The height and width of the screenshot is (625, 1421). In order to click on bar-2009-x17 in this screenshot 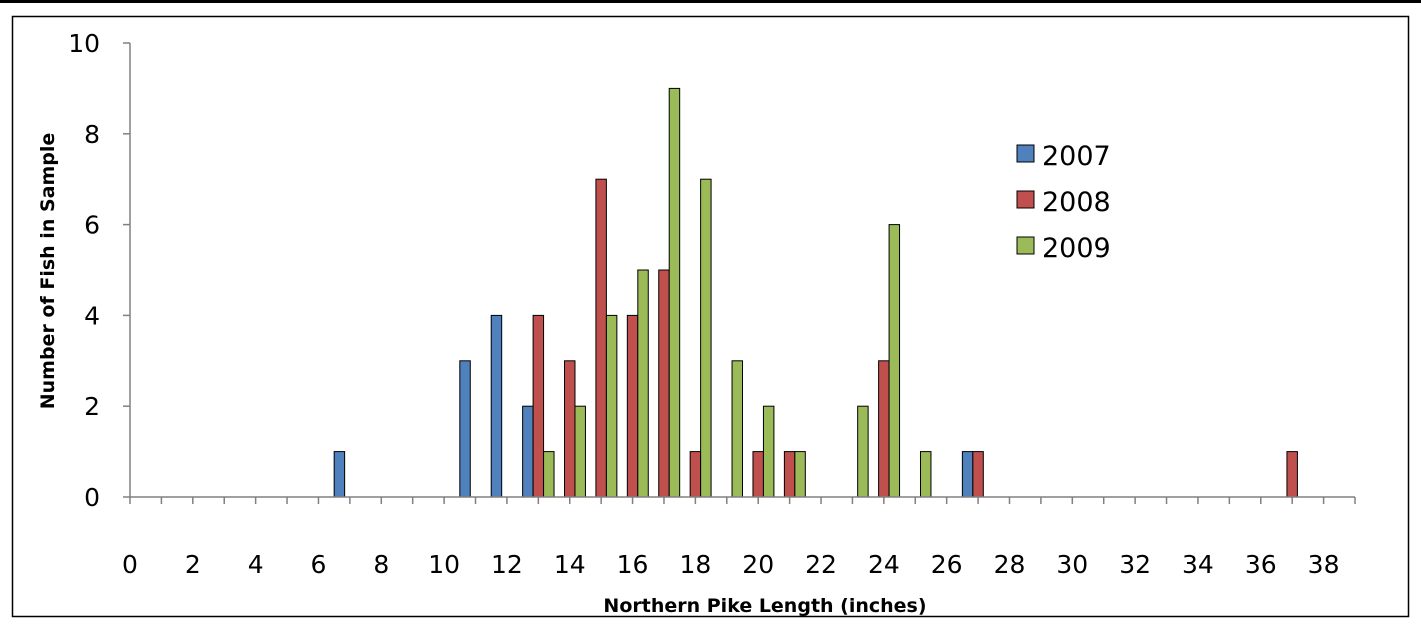, I will do `click(674, 292)`.